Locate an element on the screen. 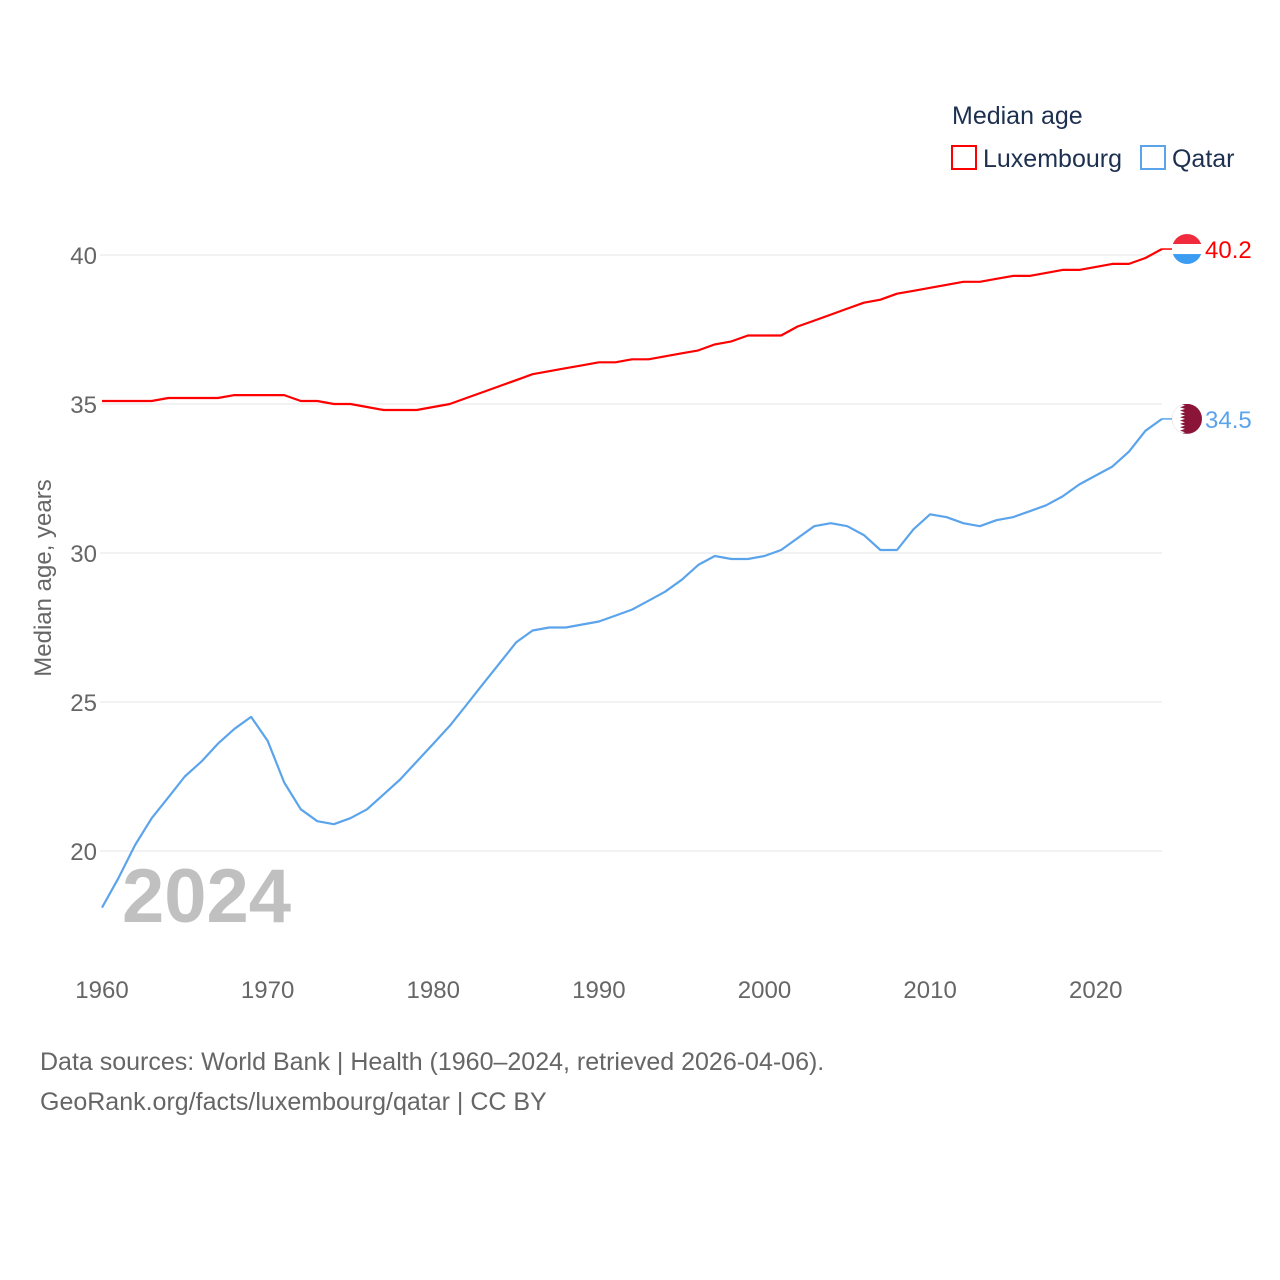 This screenshot has width=1280, height=1280. year-watermark: 2024 is located at coordinates (206, 896).